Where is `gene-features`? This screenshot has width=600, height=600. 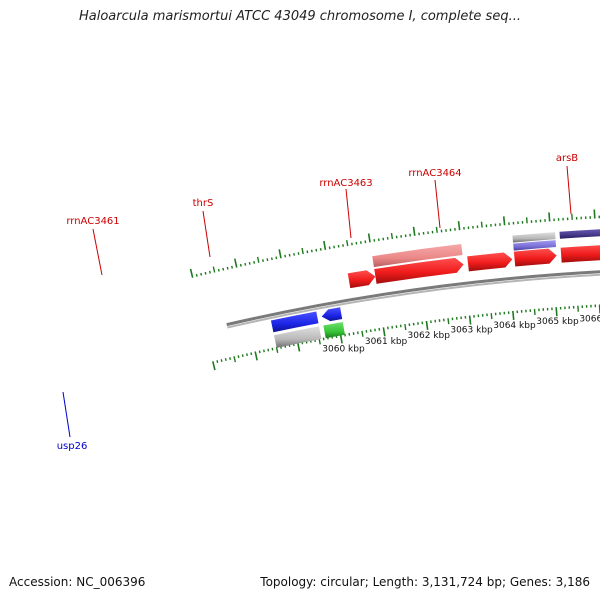 gene-features is located at coordinates (435, 288).